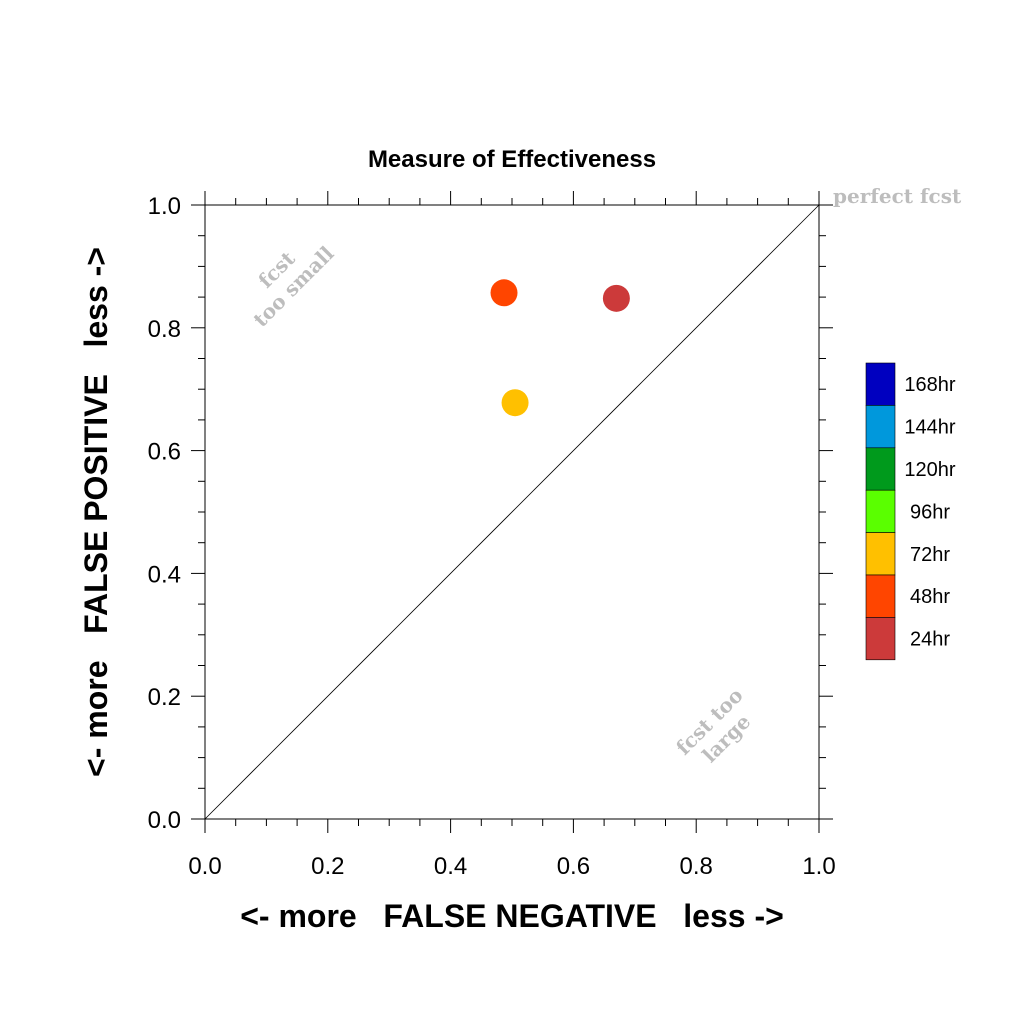  Describe the element at coordinates (164, 697) in the screenshot. I see `y-tick-label: 0.2` at that location.